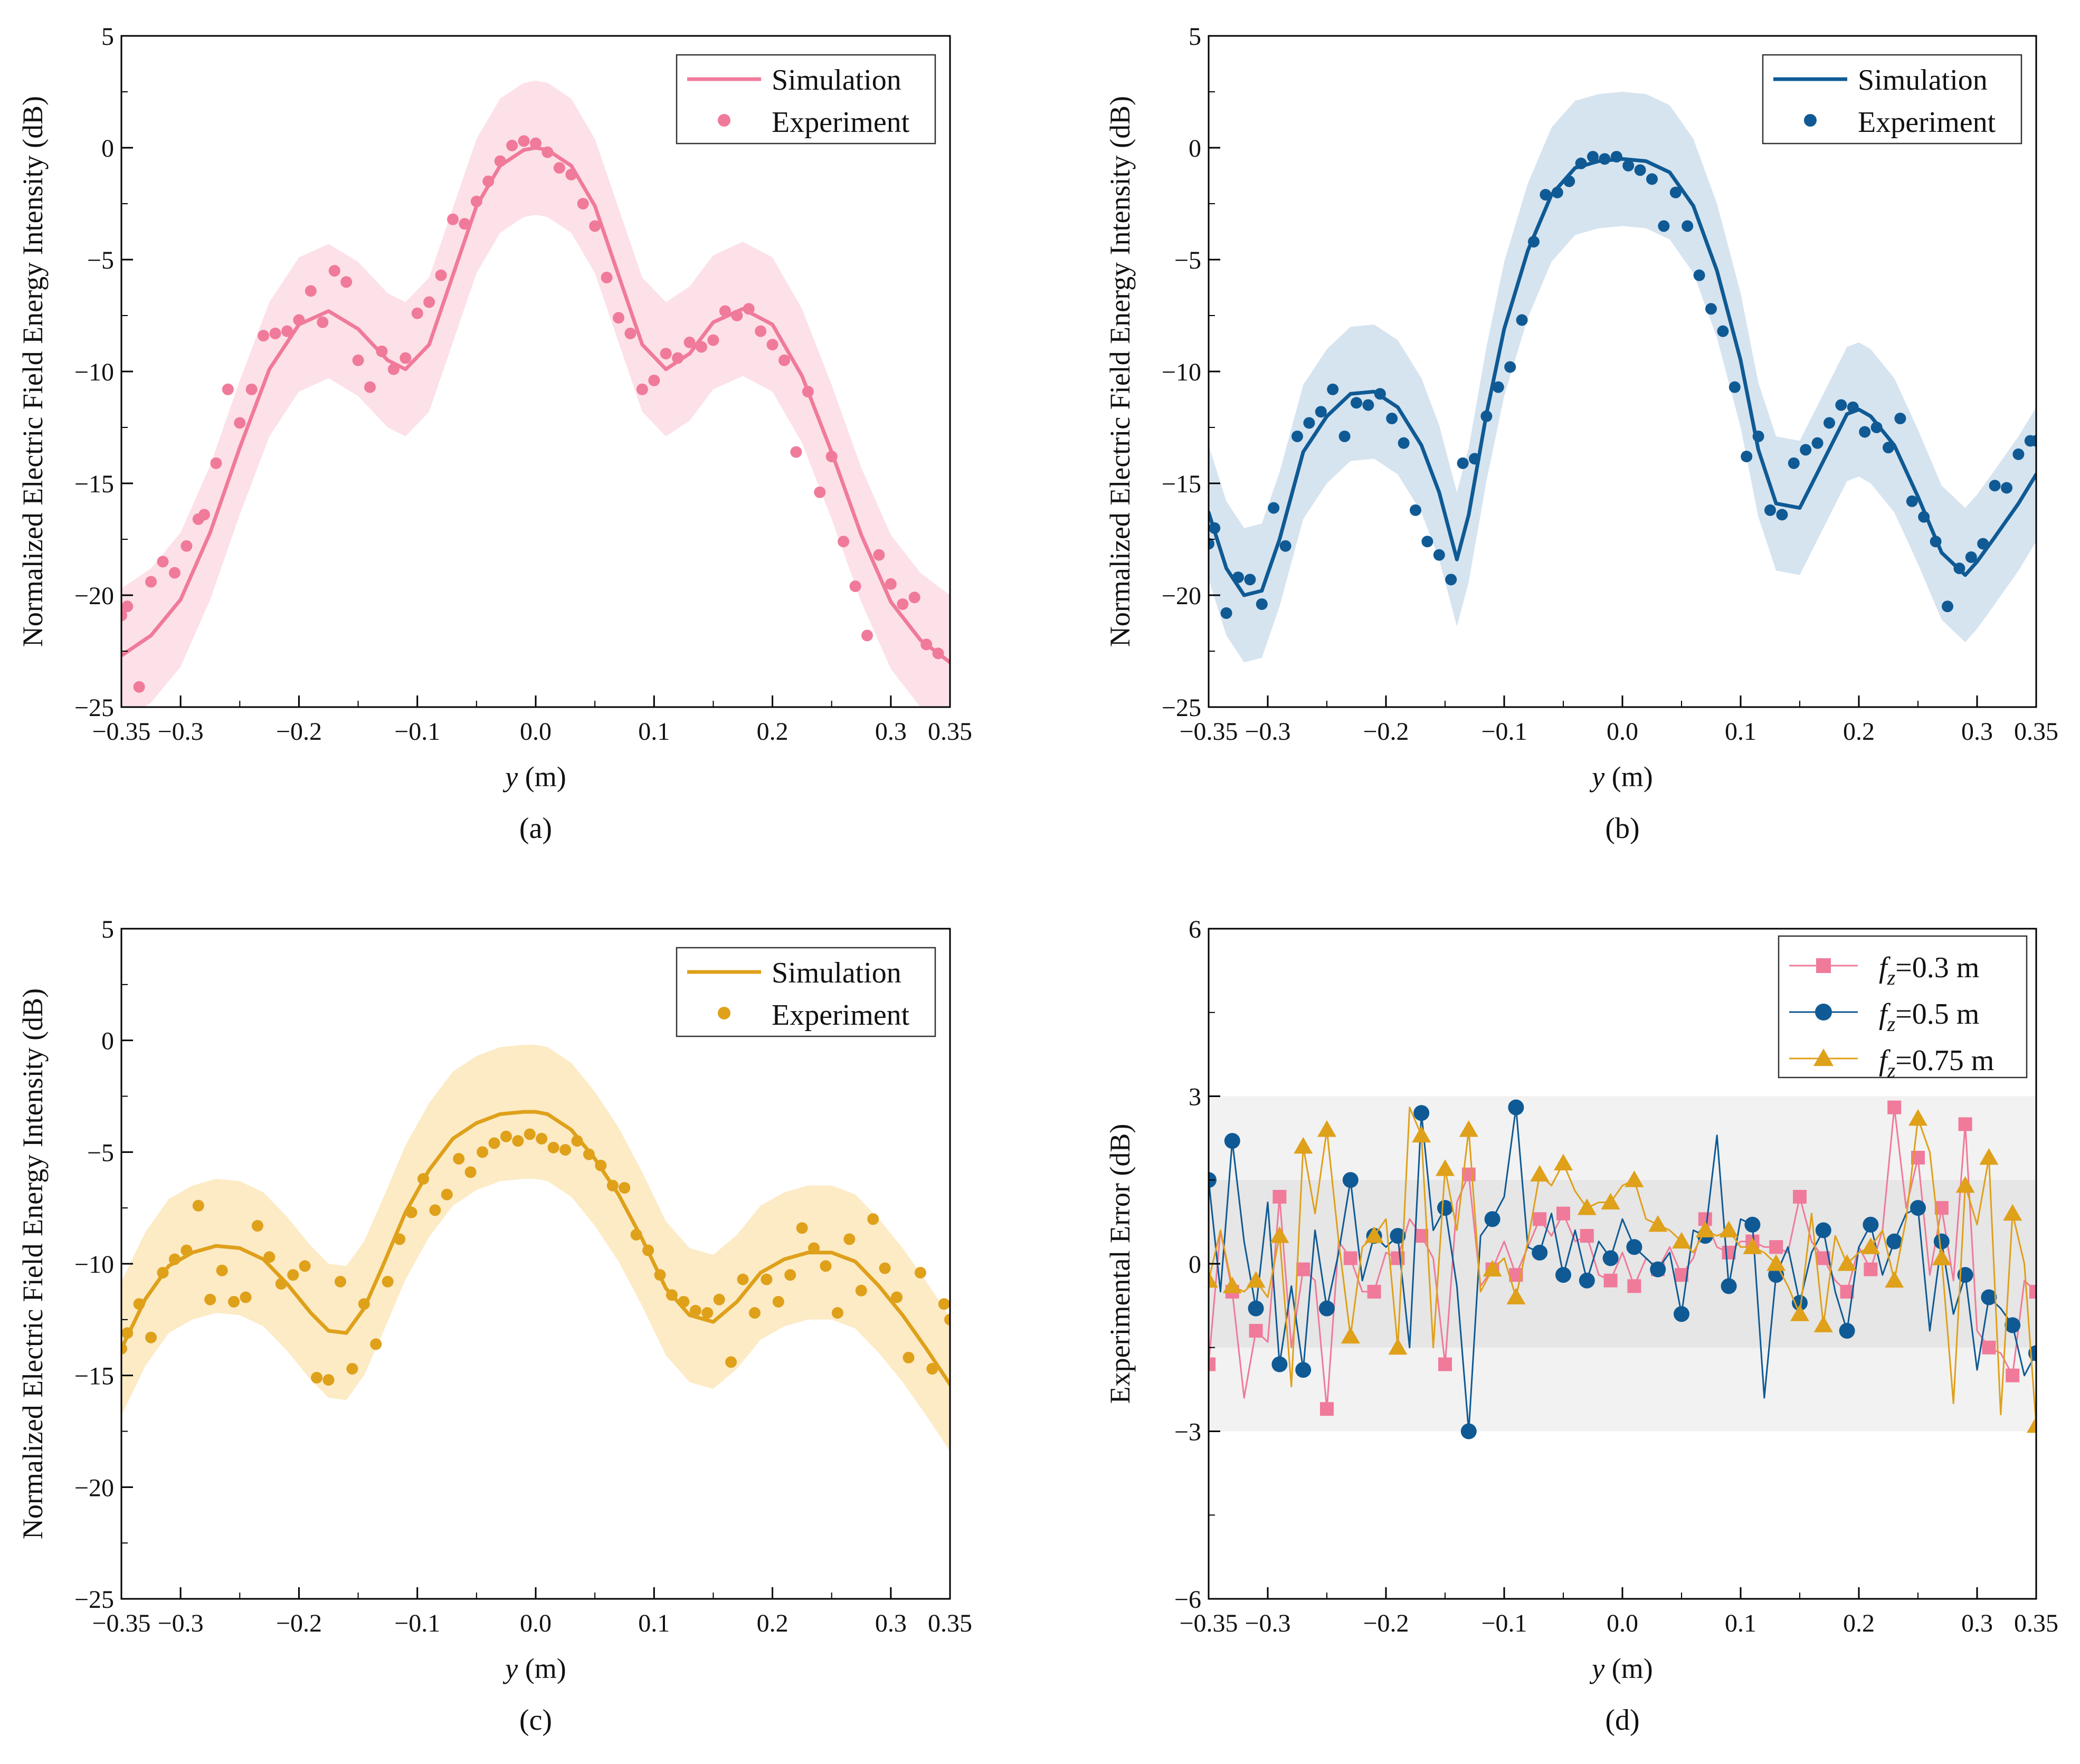 The image size is (2080, 1764). What do you see at coordinates (536, 1623) in the screenshot?
I see `x-tick-label: 0.0` at bounding box center [536, 1623].